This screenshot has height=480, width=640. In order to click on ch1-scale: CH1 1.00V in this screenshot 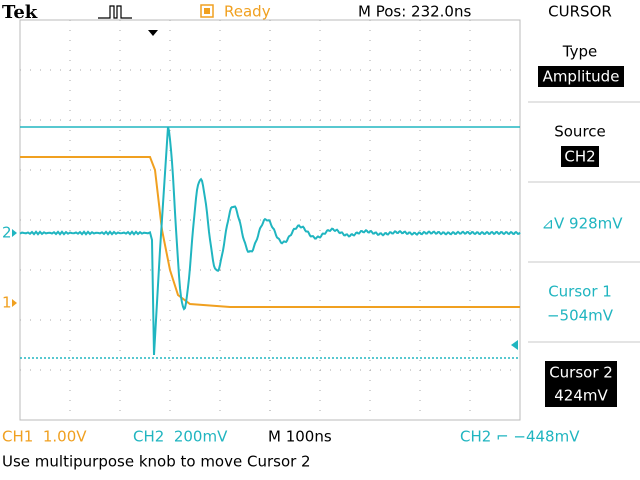, I will do `click(44, 437)`.